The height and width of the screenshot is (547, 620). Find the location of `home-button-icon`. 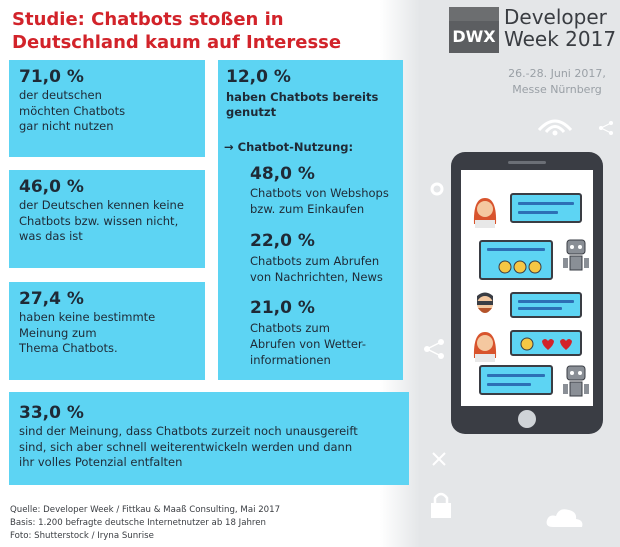

home-button-icon is located at coordinates (527, 419).